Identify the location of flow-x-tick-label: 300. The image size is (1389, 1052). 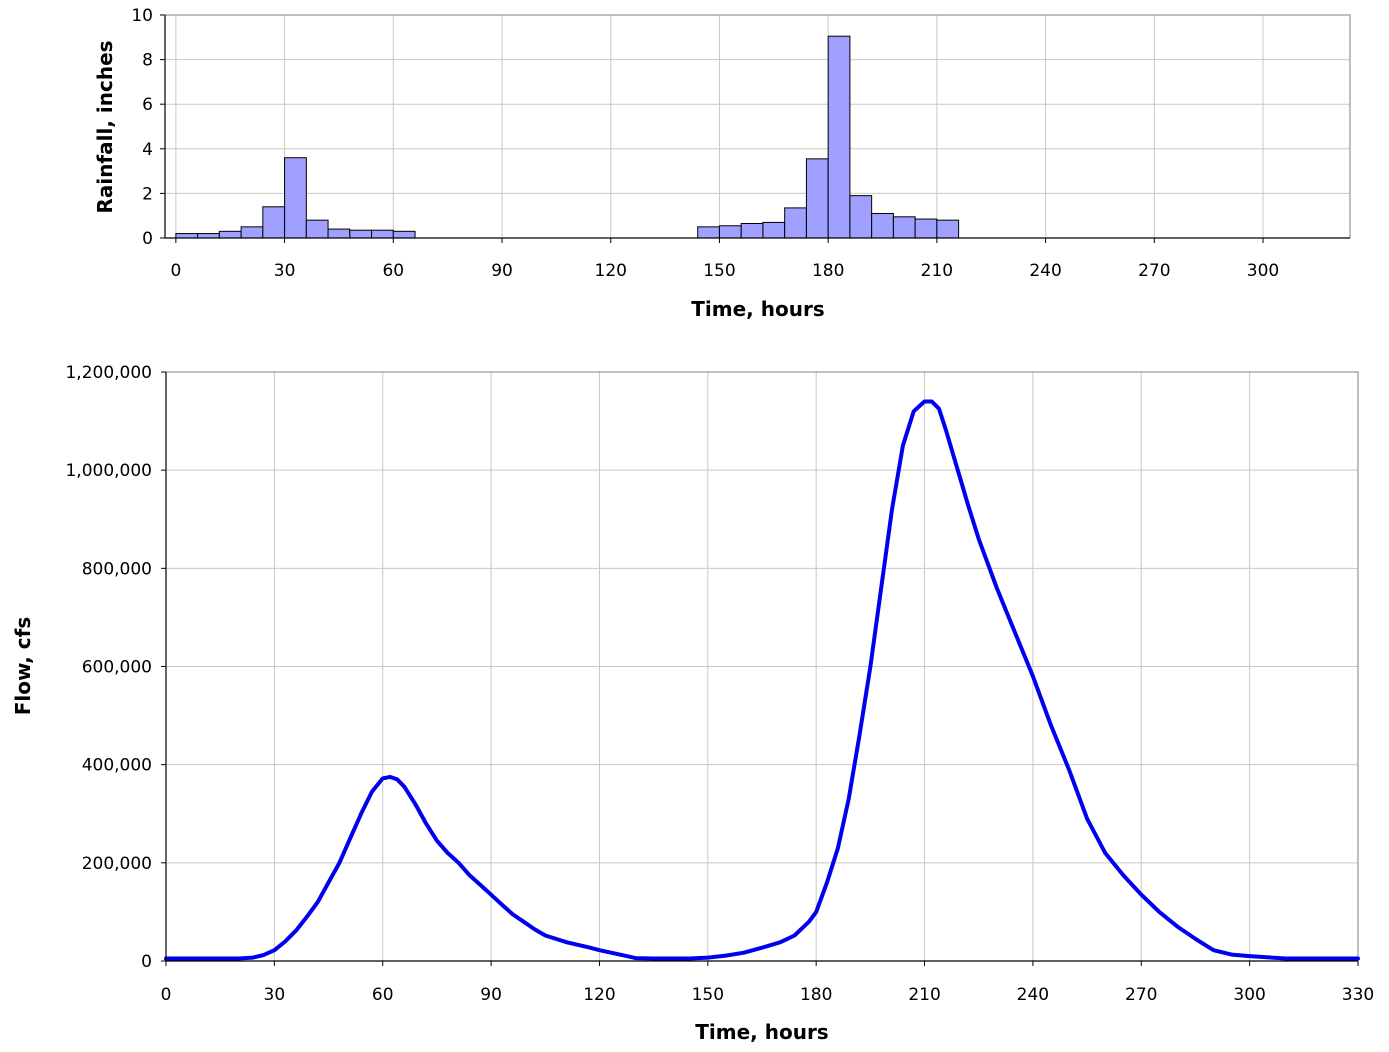
(1249, 995).